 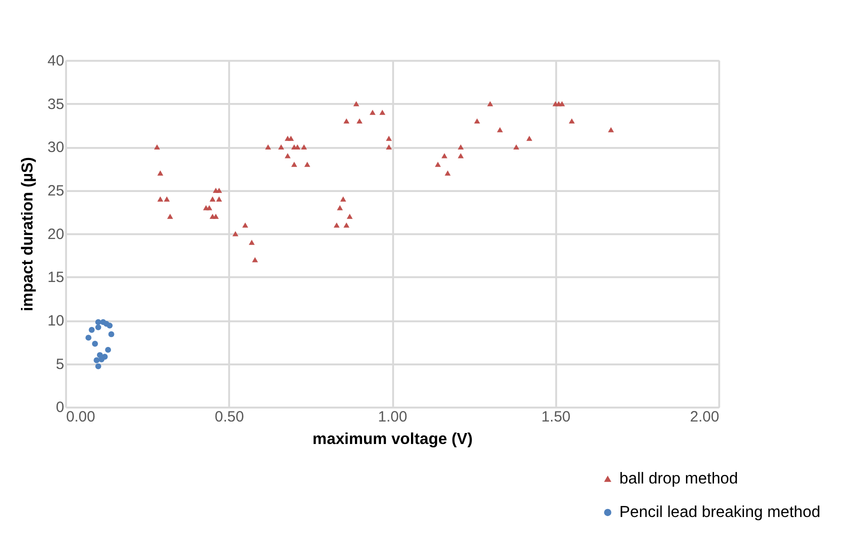 I want to click on x-axis-title: maximum voltage (V), so click(x=392, y=439).